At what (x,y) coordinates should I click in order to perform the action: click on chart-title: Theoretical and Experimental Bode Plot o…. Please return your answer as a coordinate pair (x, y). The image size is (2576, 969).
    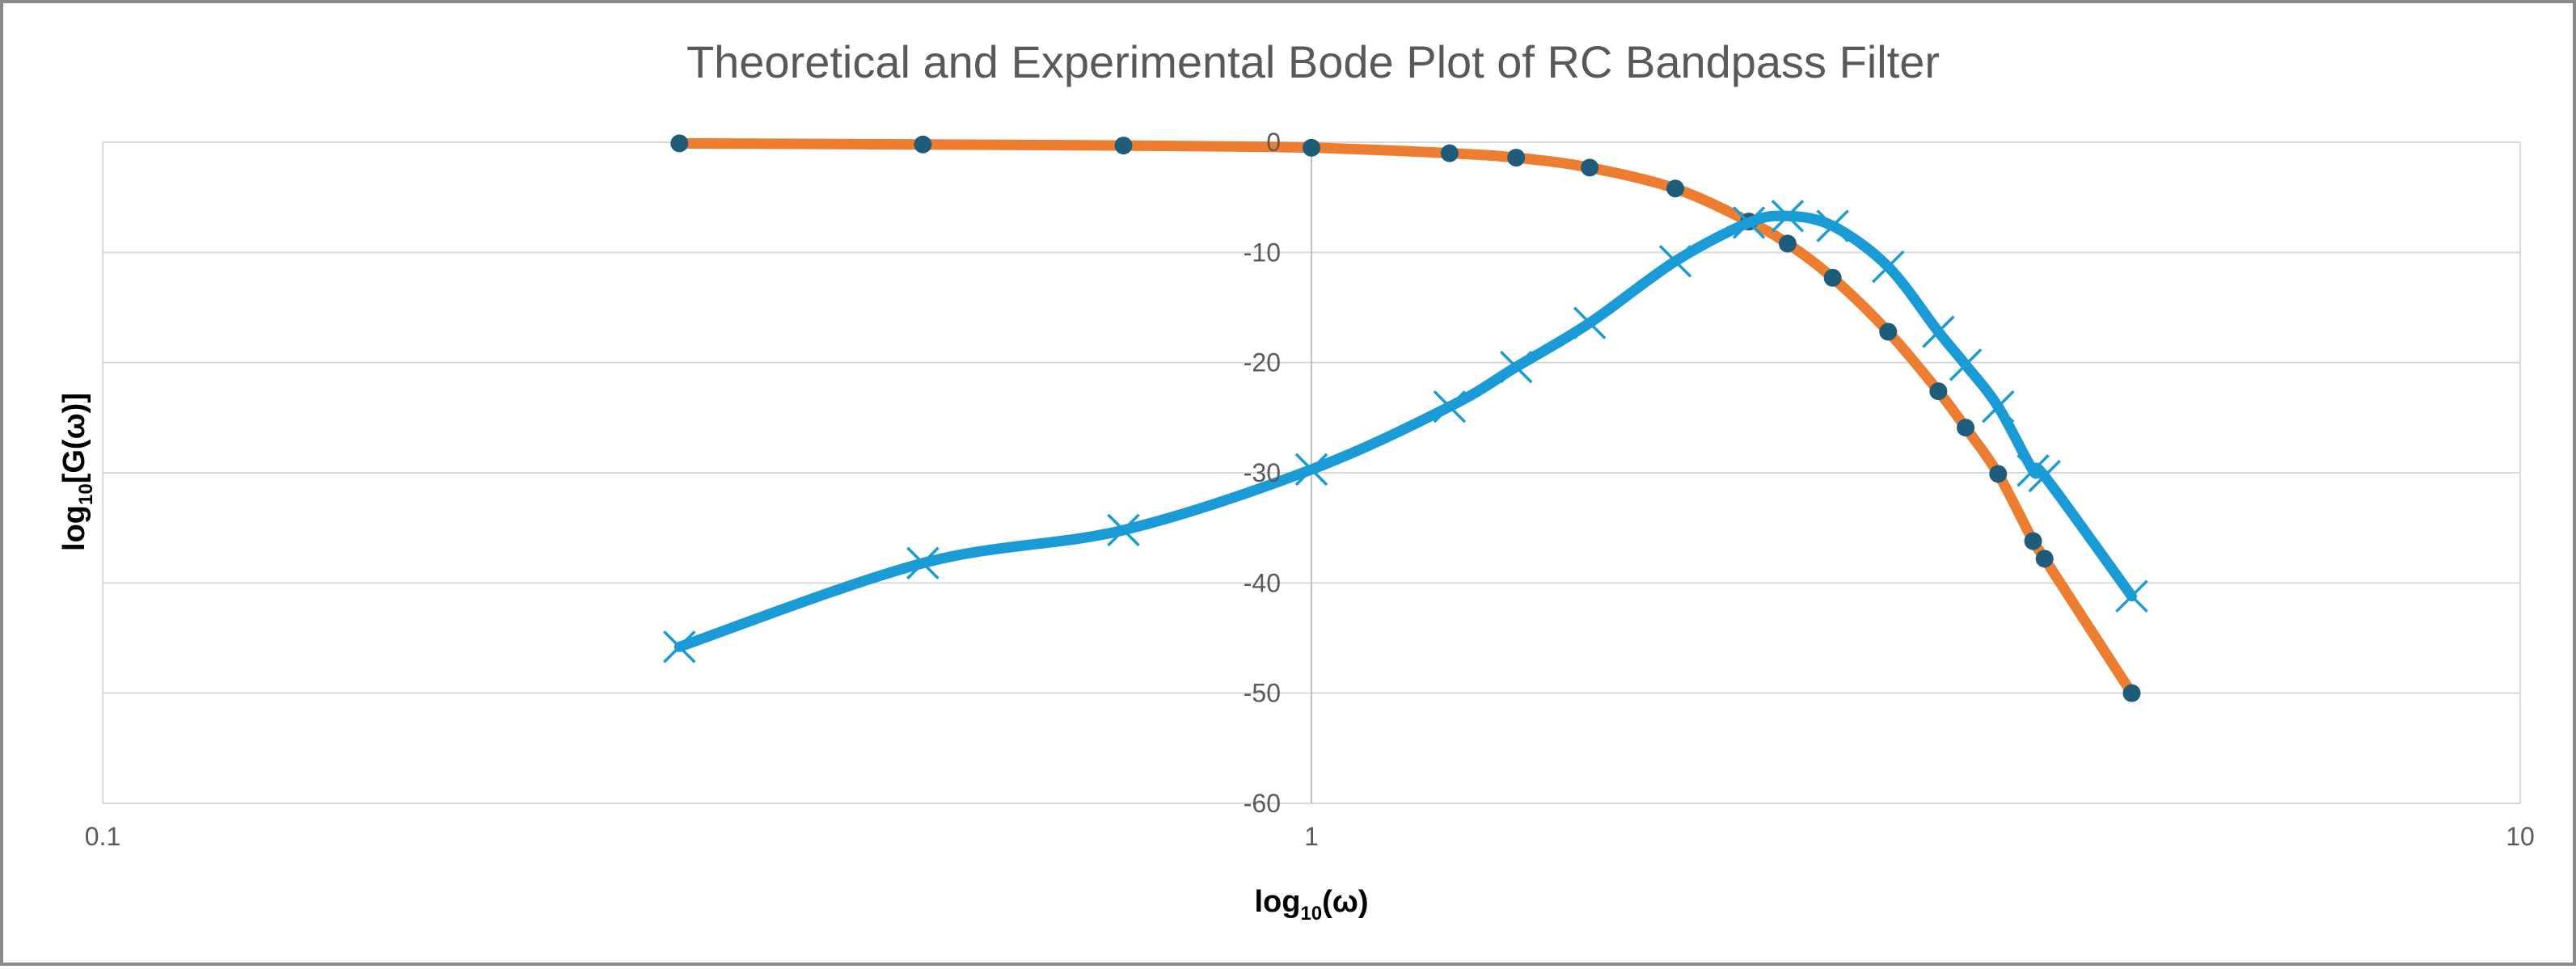
    Looking at the image, I should click on (1313, 61).